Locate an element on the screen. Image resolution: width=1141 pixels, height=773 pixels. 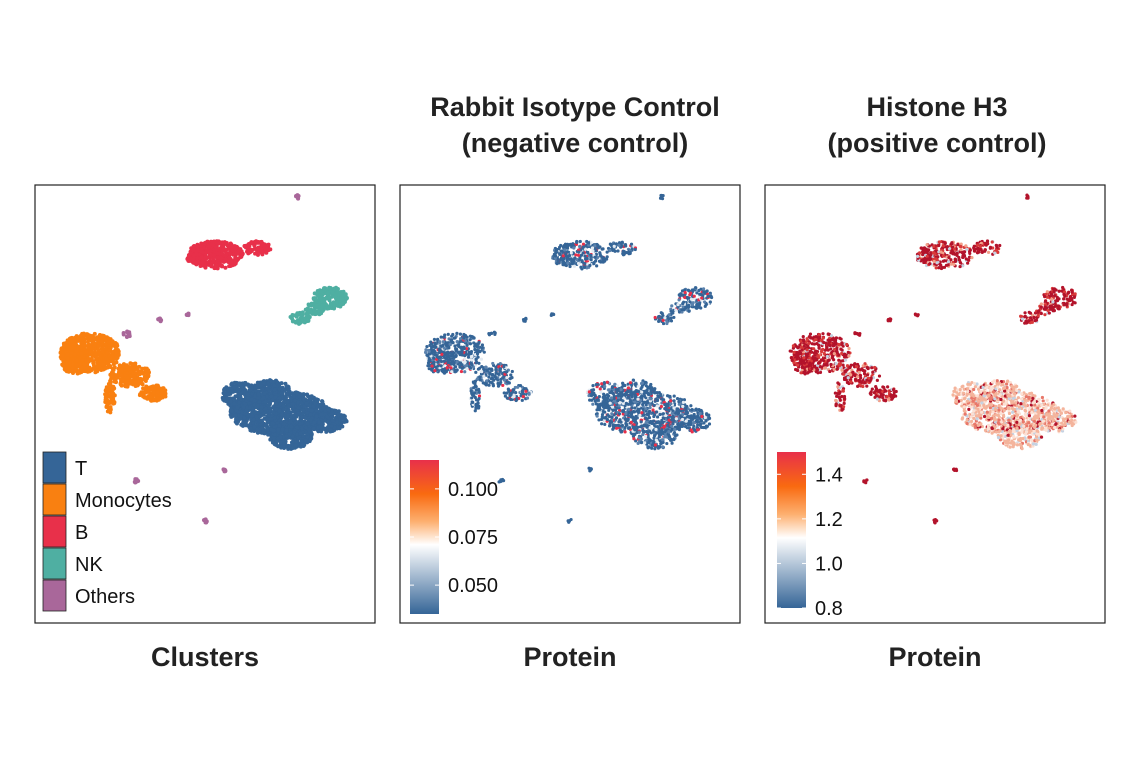
panel3-title-line2: (positive control) is located at coordinates (936, 143).